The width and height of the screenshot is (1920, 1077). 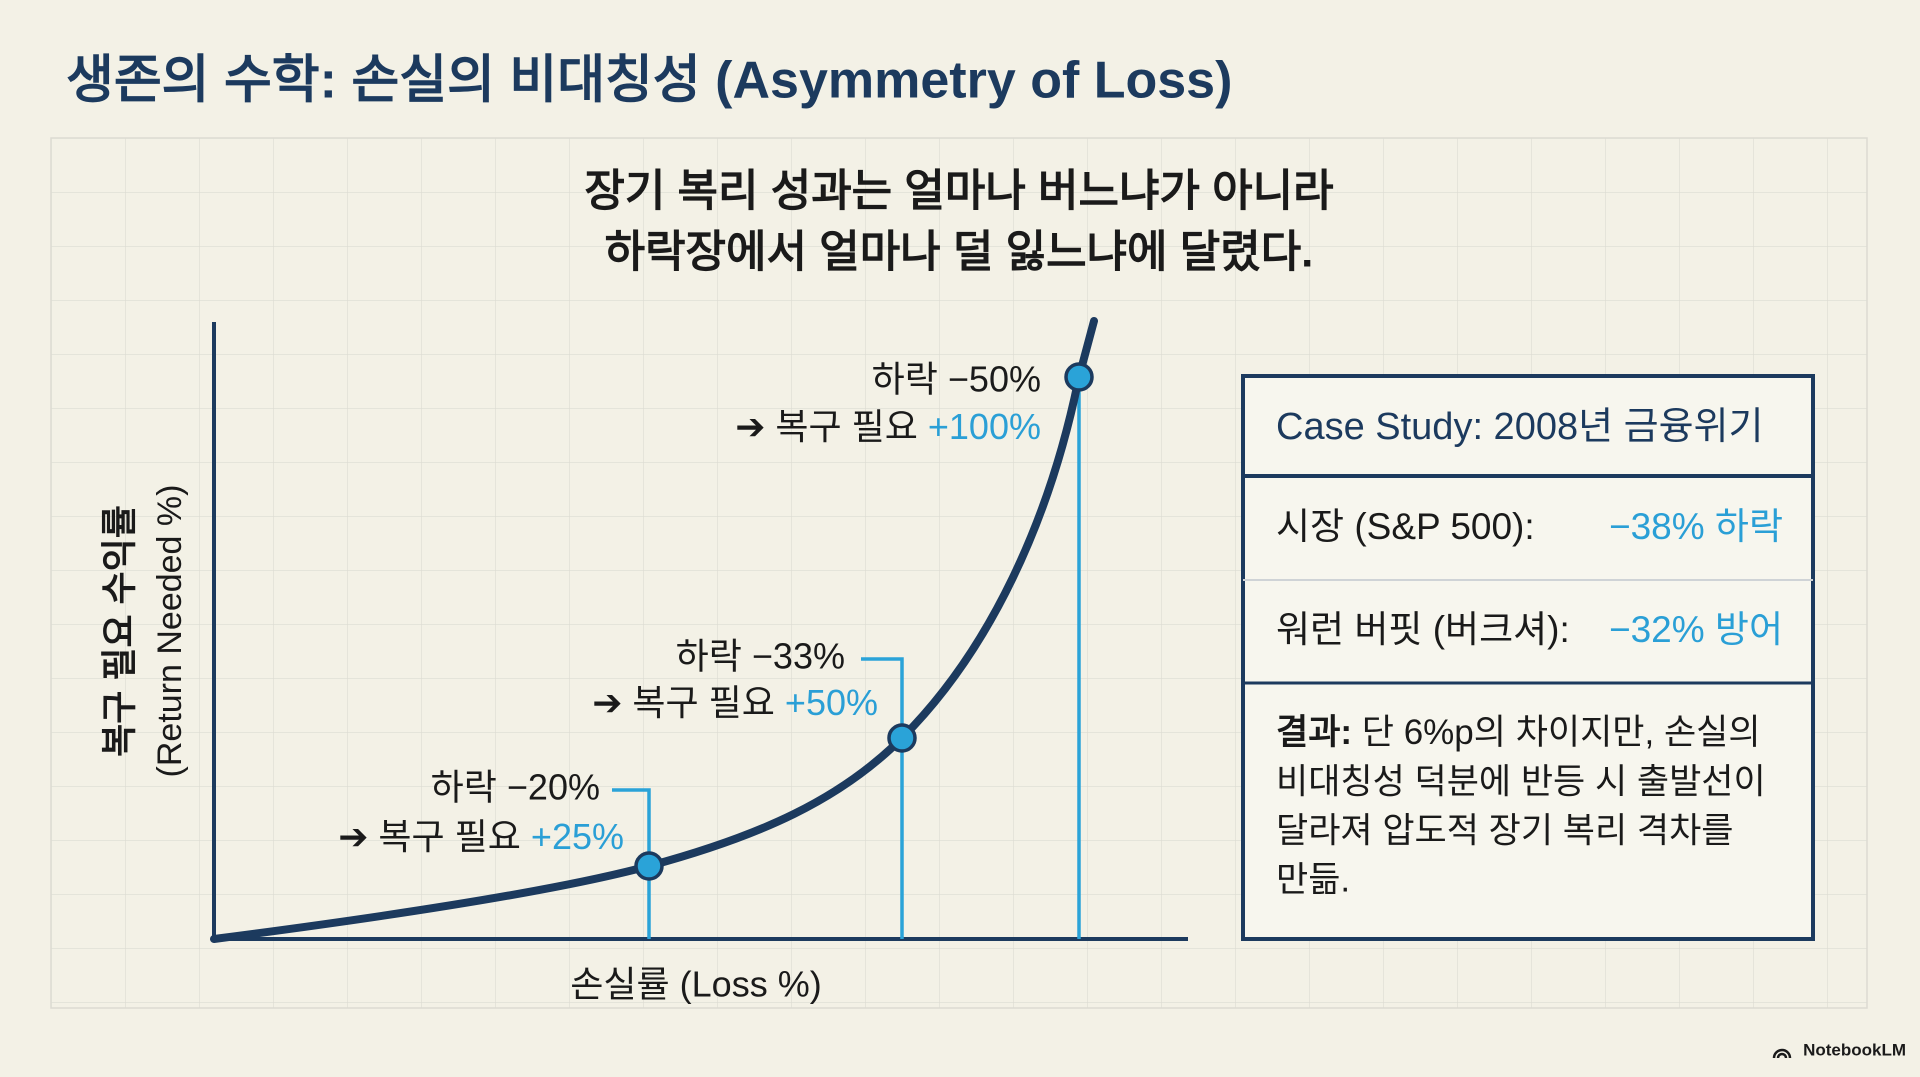 What do you see at coordinates (170, 631) in the screenshot?
I see `y-axis-label: (Return Needed %)` at bounding box center [170, 631].